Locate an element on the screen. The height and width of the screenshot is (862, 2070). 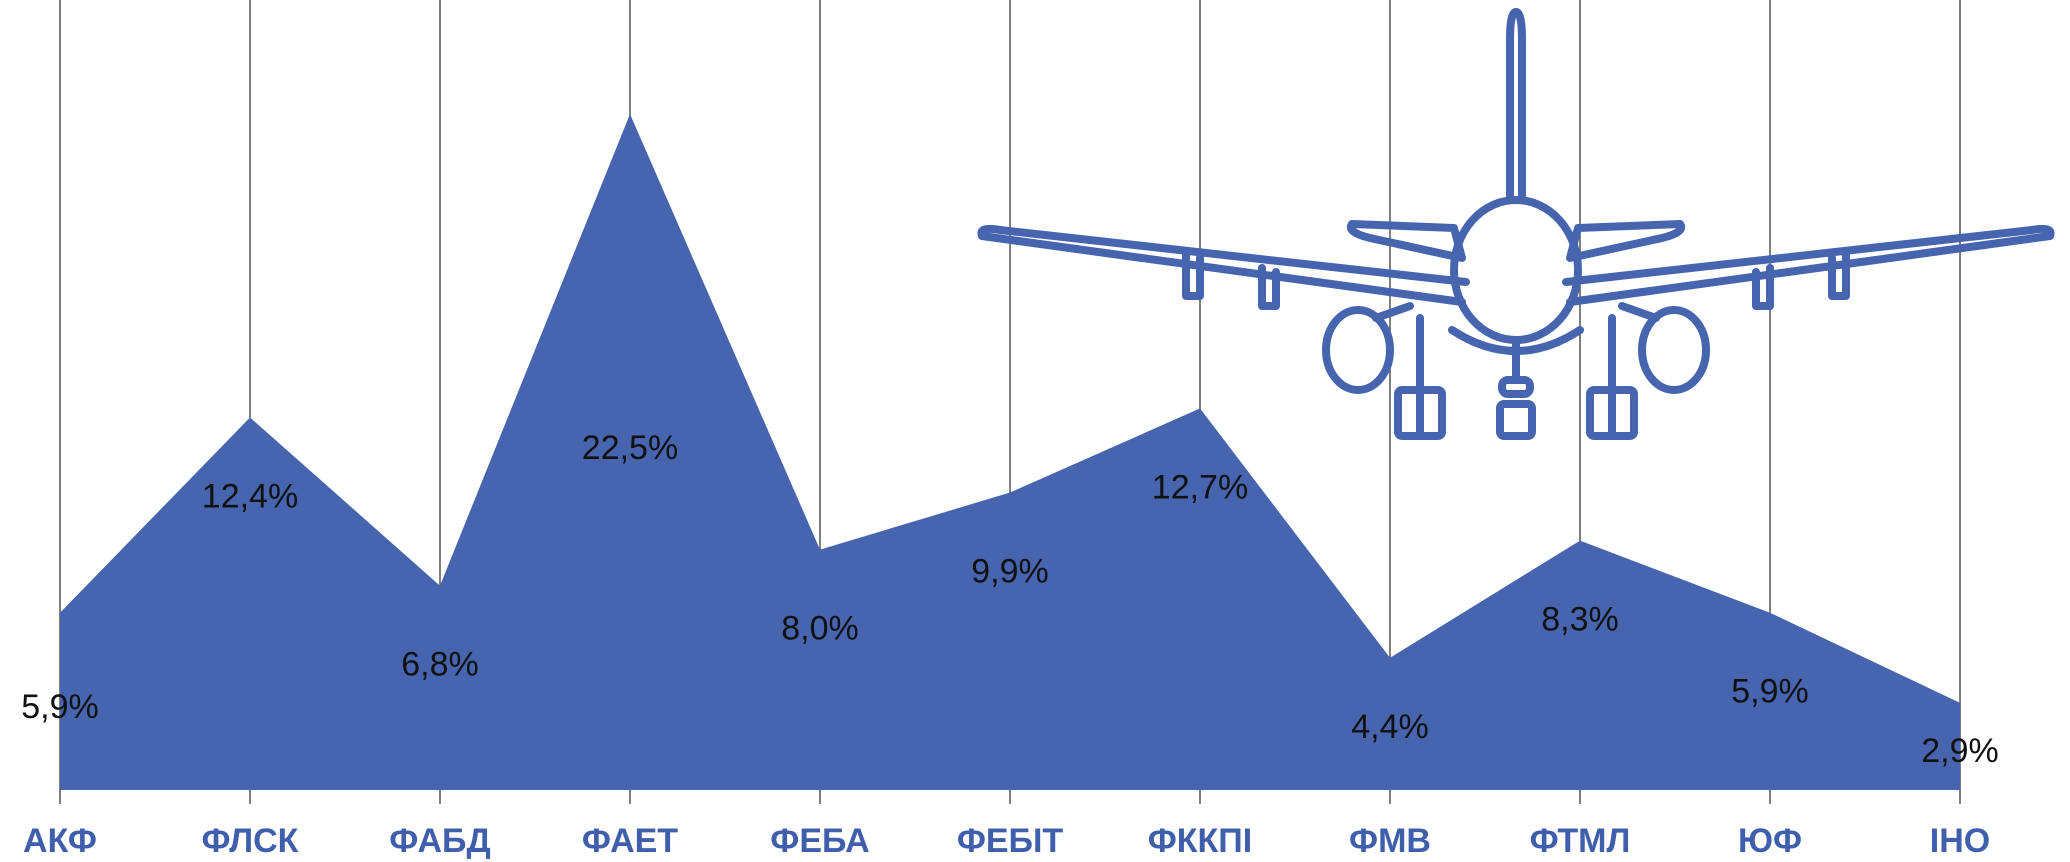
category-tick-label: ФМВ is located at coordinates (1390, 841).